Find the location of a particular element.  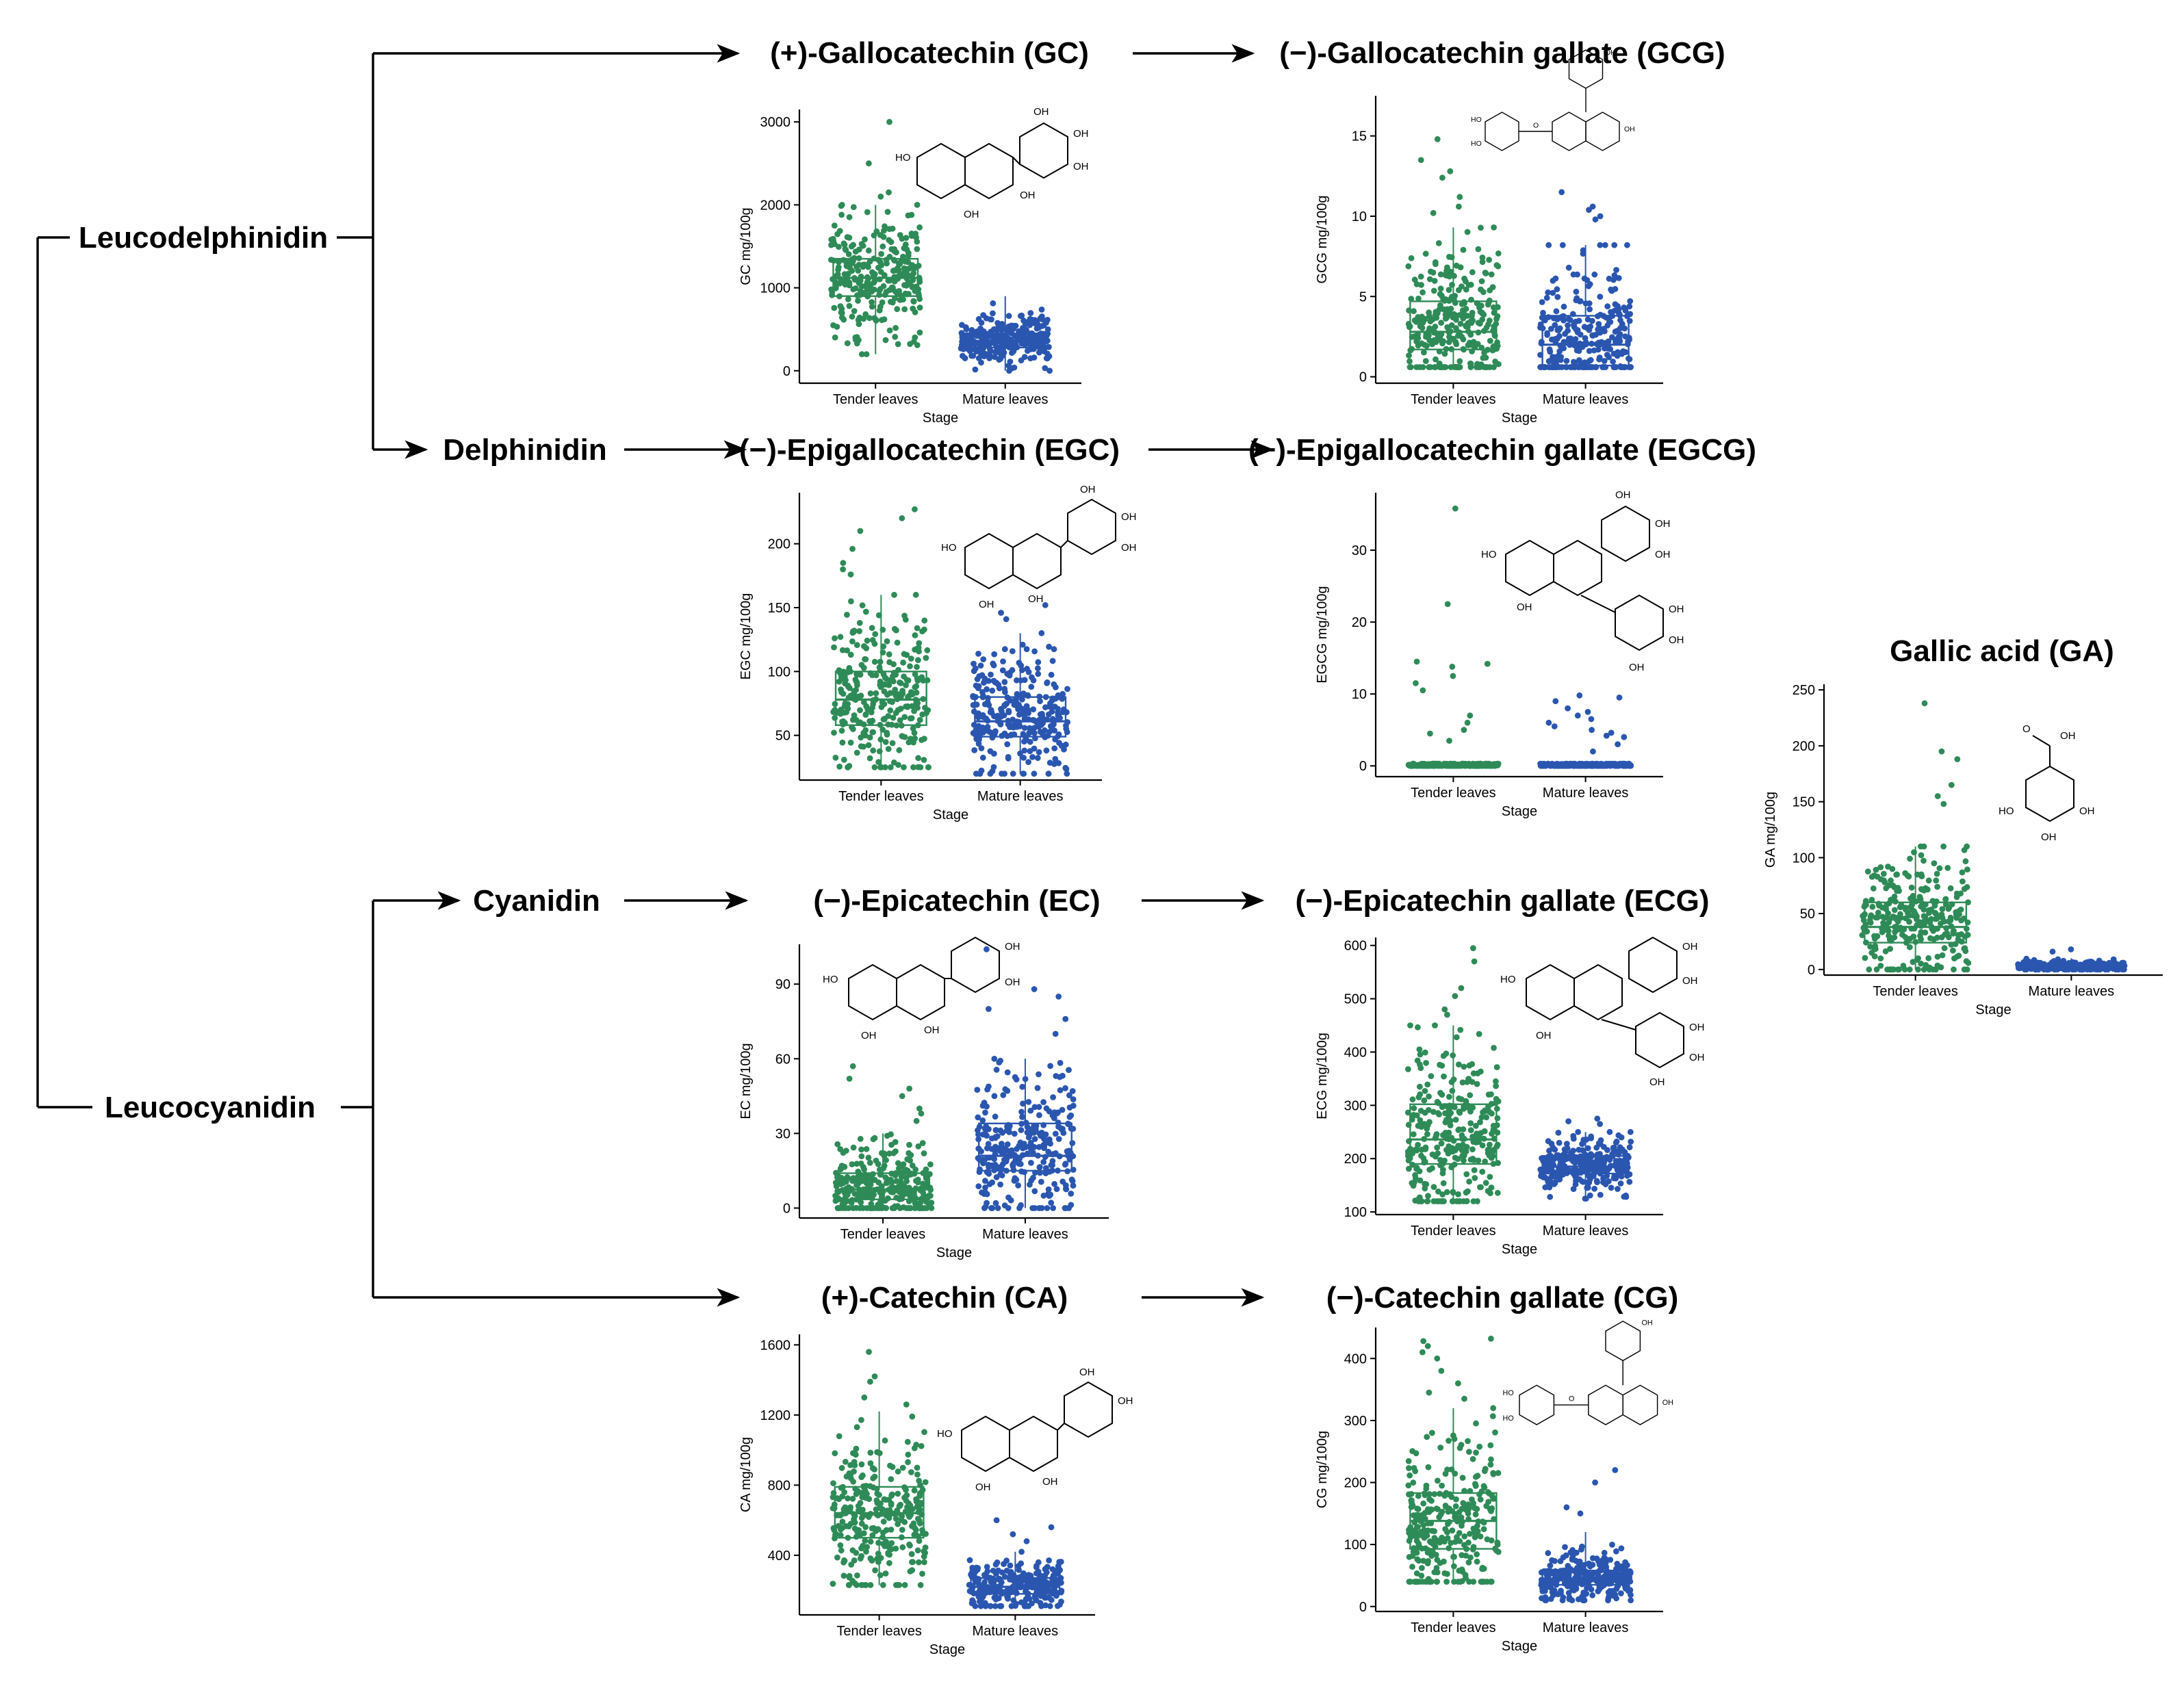

gc-structure-icon: HO OH OH OH OH OH is located at coordinates (992, 163).